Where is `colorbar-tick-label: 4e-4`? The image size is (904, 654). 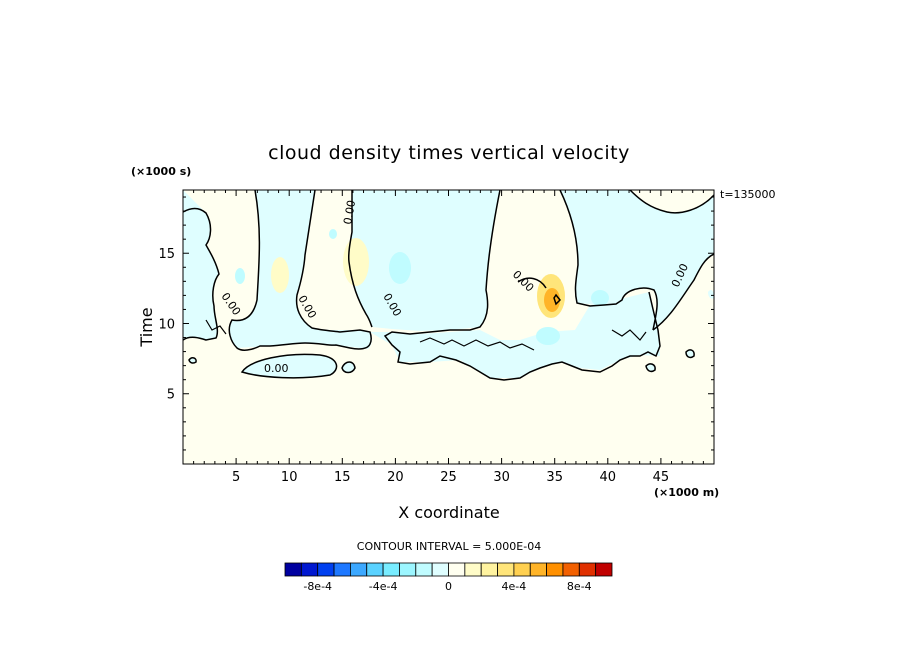
colorbar-tick-label: 4e-4 is located at coordinates (514, 586).